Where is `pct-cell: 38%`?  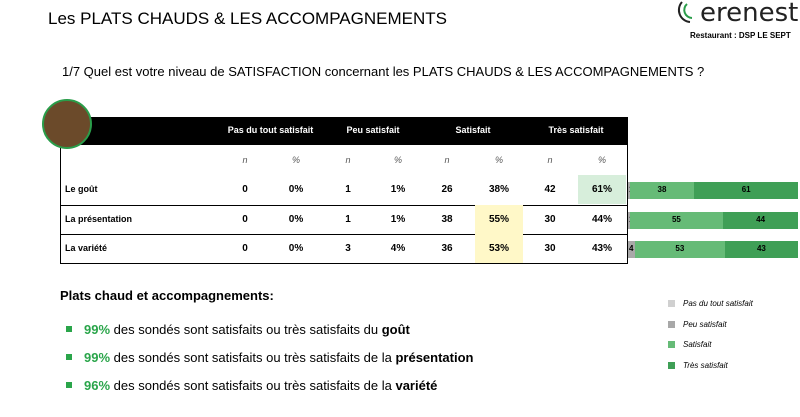 pct-cell: 38% is located at coordinates (499, 189).